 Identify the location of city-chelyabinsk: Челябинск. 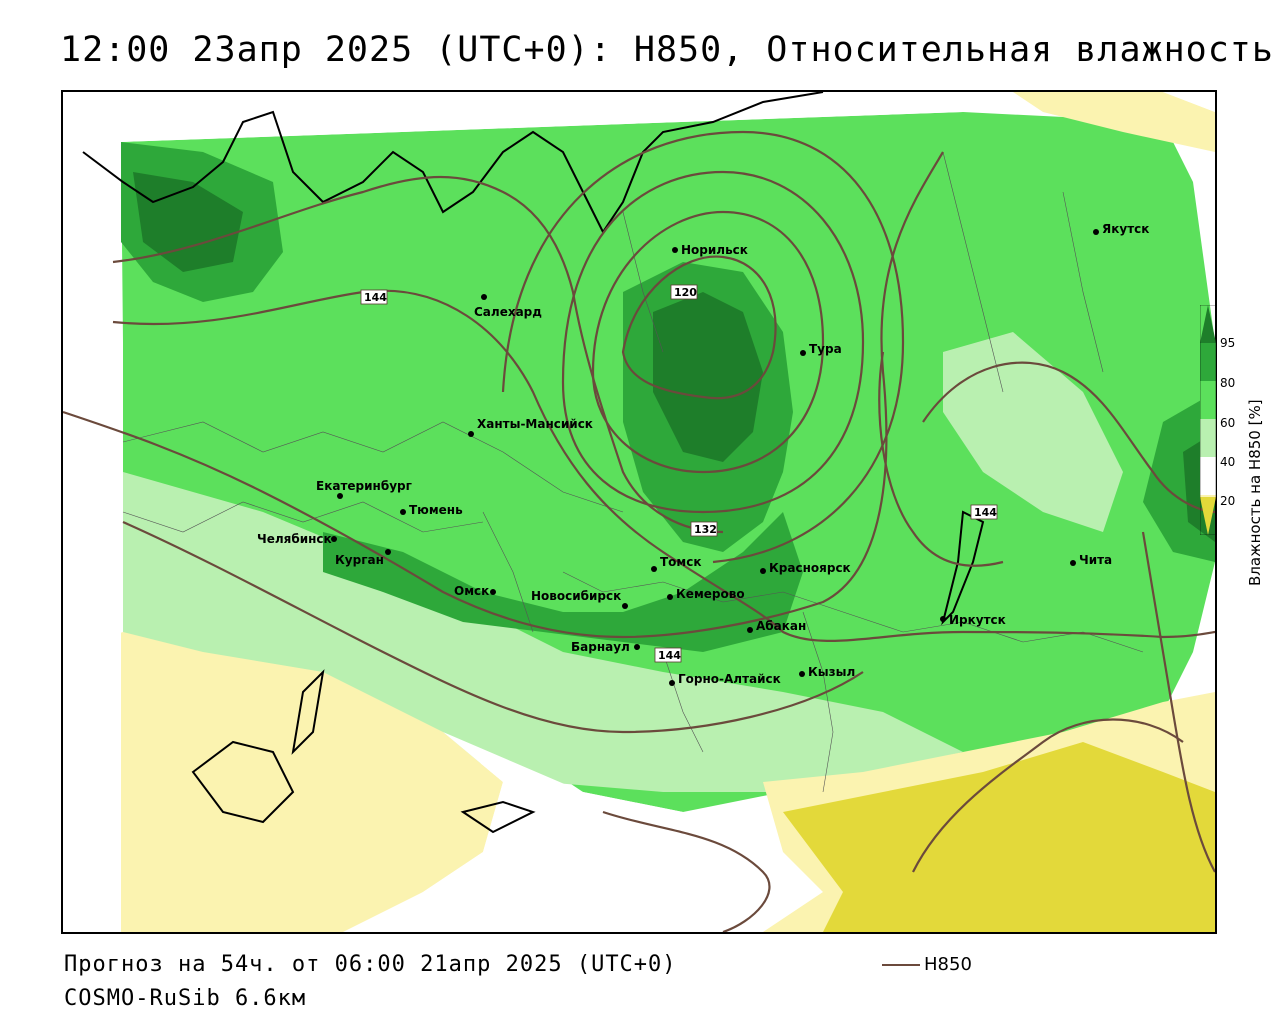
(297, 539).